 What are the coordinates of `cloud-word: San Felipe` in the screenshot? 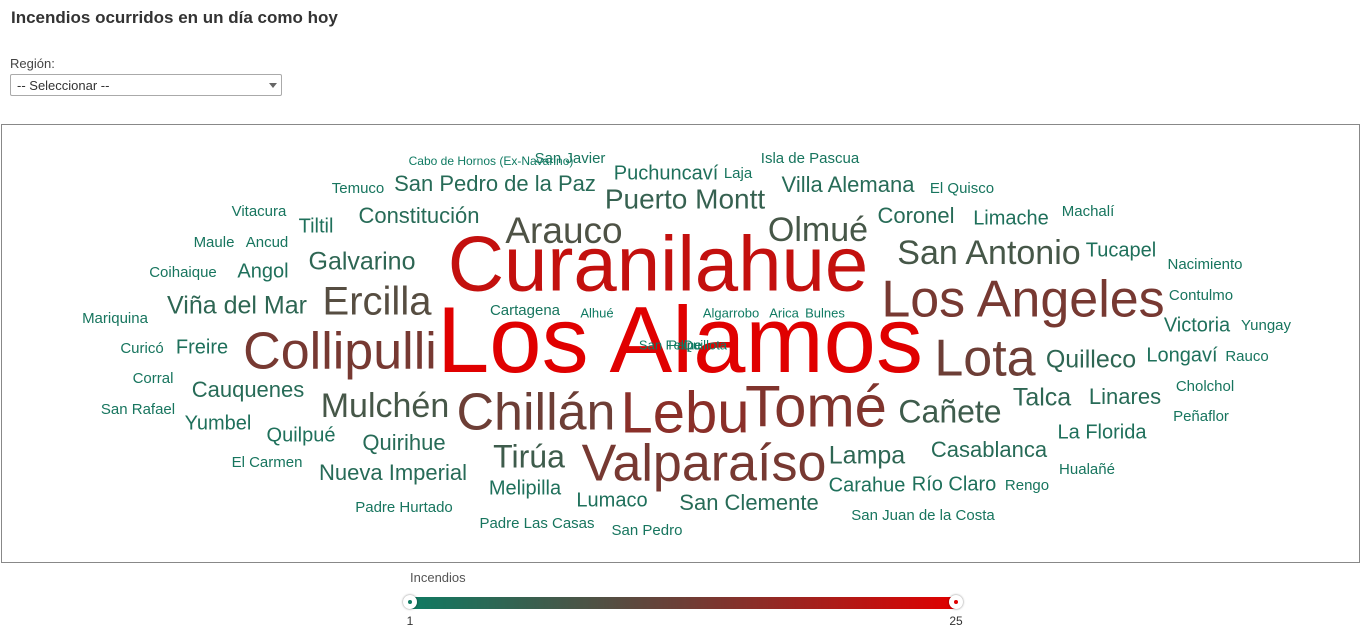 It's located at (670, 344).